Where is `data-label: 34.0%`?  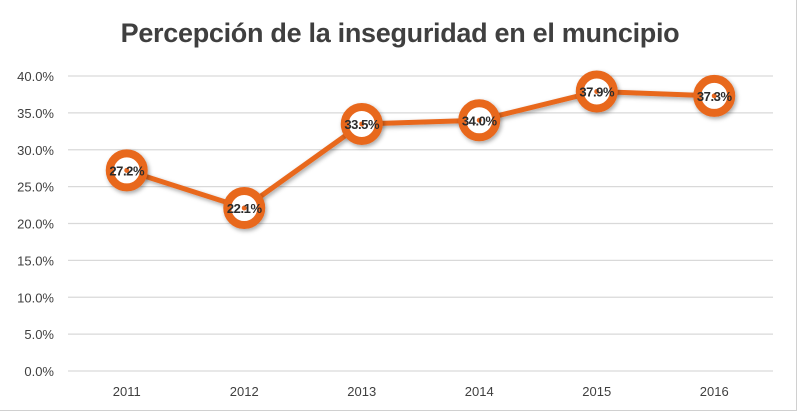
data-label: 34.0% is located at coordinates (480, 120).